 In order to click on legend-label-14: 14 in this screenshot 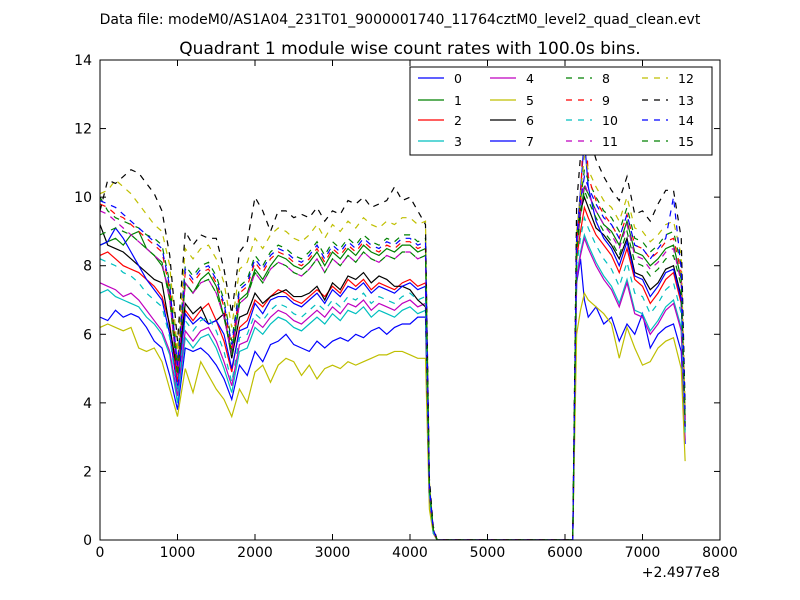, I will do `click(686, 120)`.